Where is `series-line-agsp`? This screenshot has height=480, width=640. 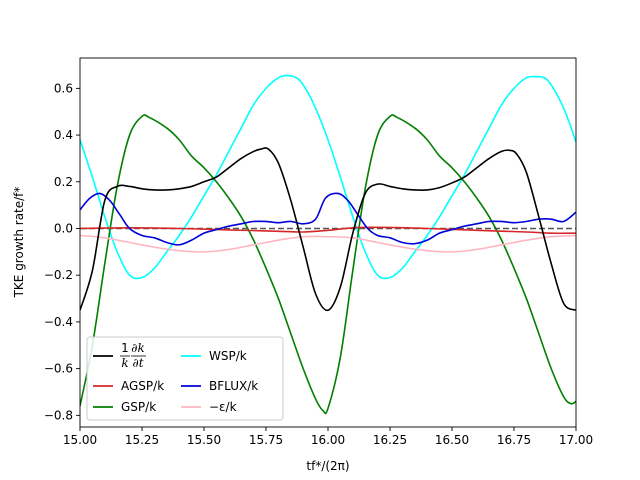 series-line-agsp is located at coordinates (328, 230).